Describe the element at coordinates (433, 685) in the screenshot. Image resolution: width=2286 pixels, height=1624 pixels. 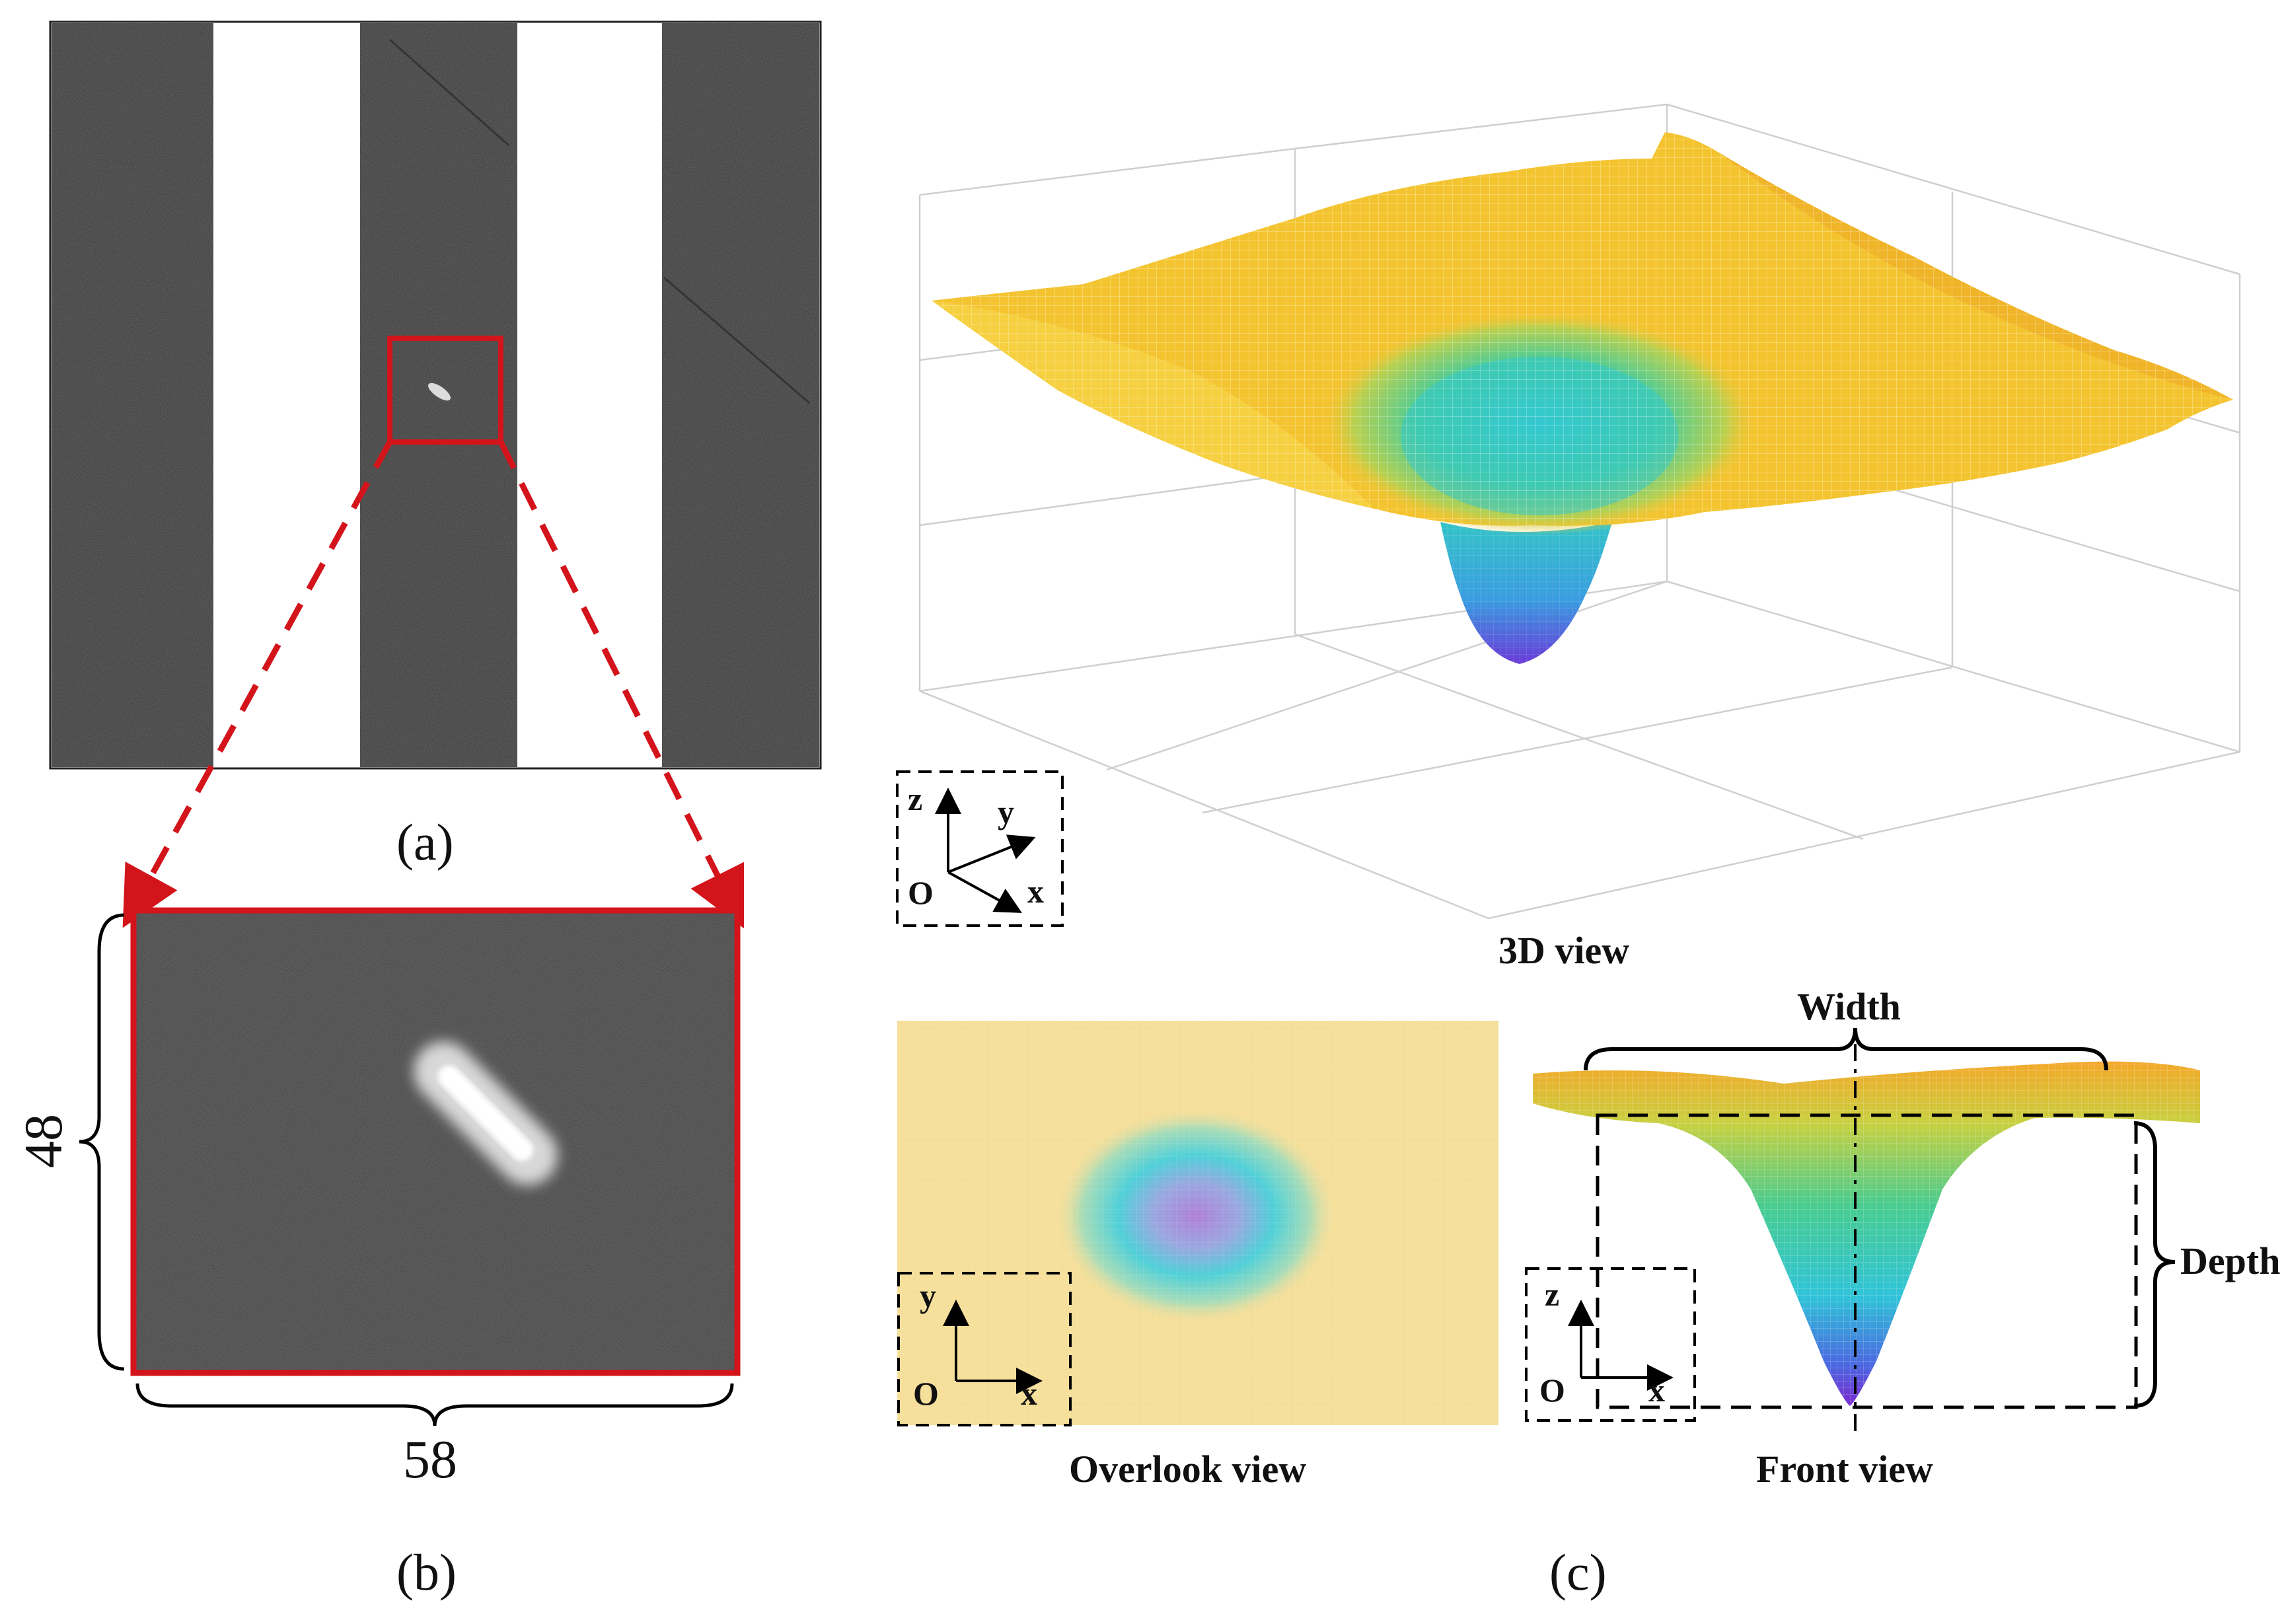
I see `zoom-lines` at that location.